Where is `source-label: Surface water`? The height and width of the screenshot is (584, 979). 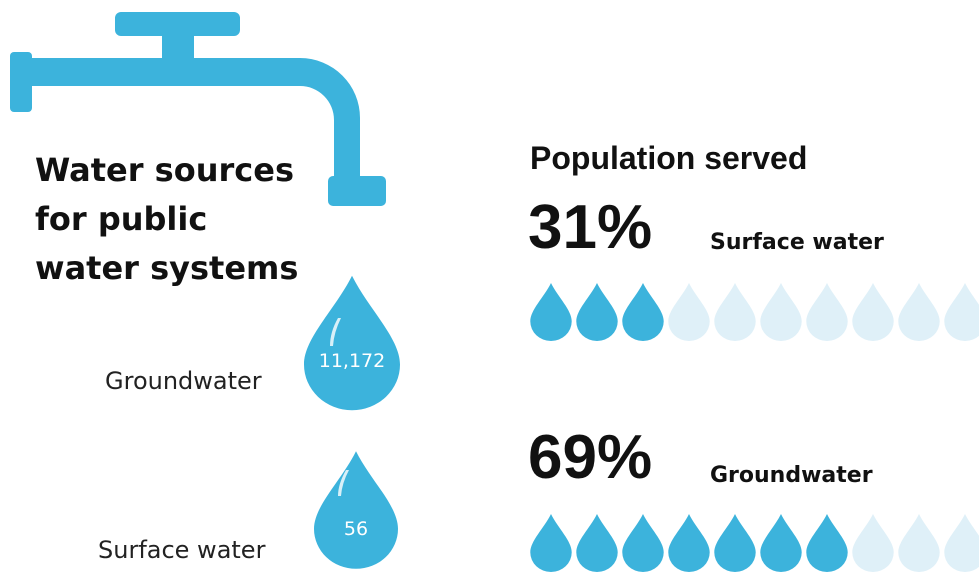
source-label: Surface water is located at coordinates (182, 550).